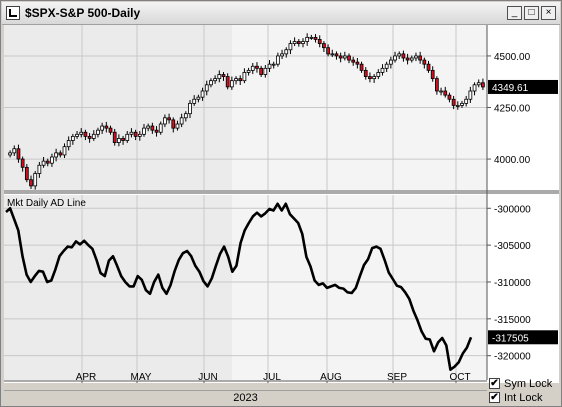 Image resolution: width=562 pixels, height=407 pixels. Describe the element at coordinates (548, 13) in the screenshot. I see `close-button: ×` at that location.